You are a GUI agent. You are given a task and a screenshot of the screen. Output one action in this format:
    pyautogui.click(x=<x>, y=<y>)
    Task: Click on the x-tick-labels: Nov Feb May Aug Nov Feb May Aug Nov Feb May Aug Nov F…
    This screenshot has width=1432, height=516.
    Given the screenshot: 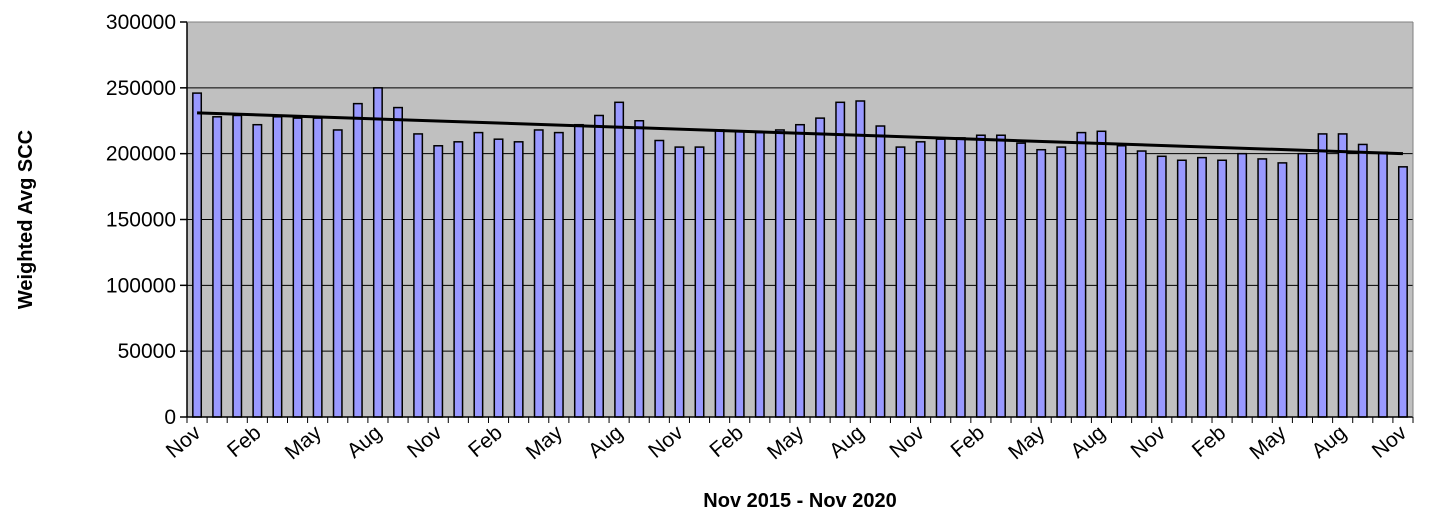 What is the action you would take?
    pyautogui.click(x=787, y=442)
    